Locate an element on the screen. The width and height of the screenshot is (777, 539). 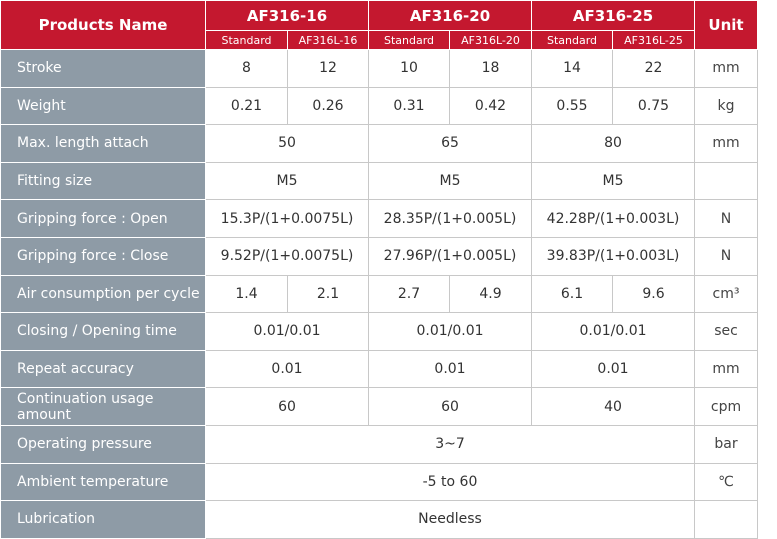
value-cell: 50 is located at coordinates (287, 143).